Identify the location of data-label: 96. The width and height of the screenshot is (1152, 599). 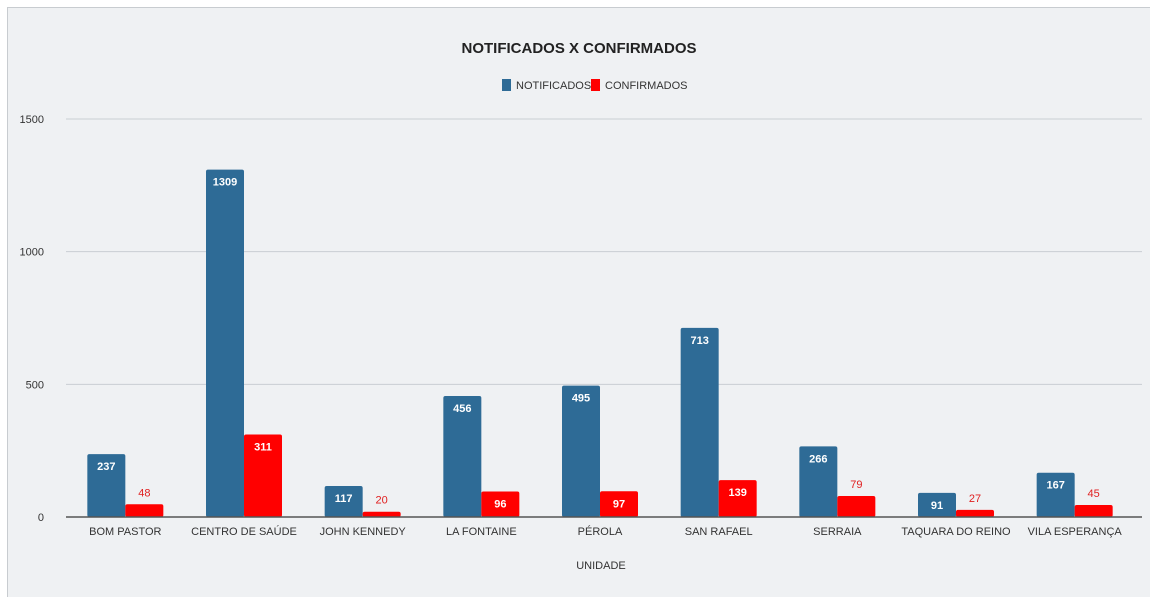
(500, 505).